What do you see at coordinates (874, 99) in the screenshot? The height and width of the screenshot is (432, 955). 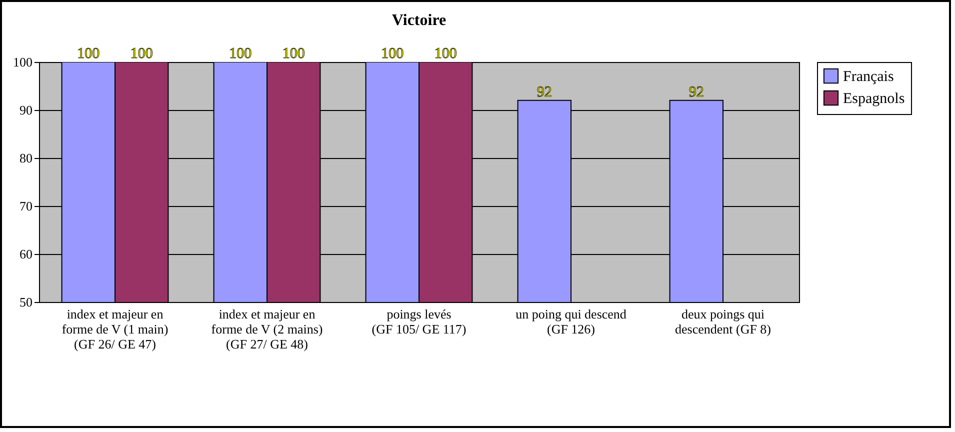 I see `legend-label: Espagnols` at bounding box center [874, 99].